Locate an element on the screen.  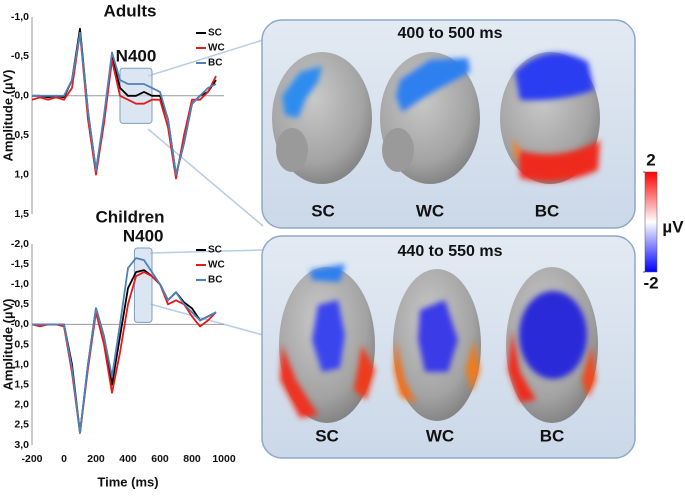
y-tick-label: 3,0 is located at coordinates (21, 445).